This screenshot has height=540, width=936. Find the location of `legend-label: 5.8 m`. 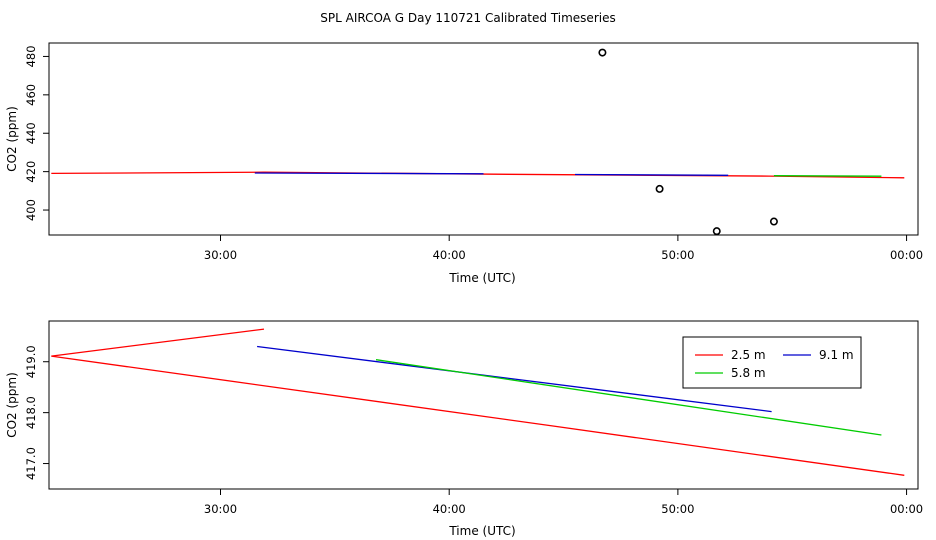

legend-label: 5.8 m is located at coordinates (748, 373).